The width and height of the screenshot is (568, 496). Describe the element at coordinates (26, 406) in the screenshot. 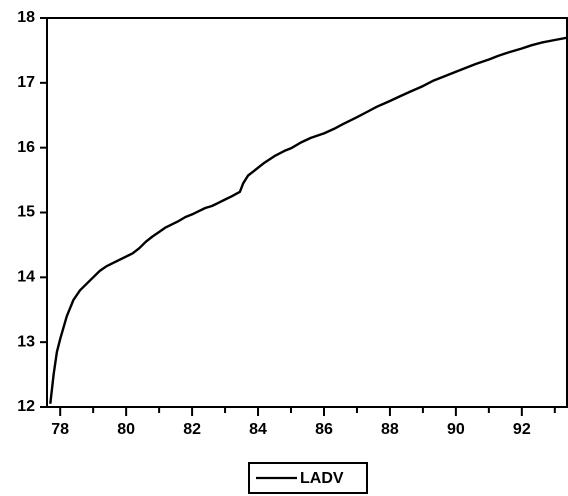

I see `y-tick-label: 12` at that location.